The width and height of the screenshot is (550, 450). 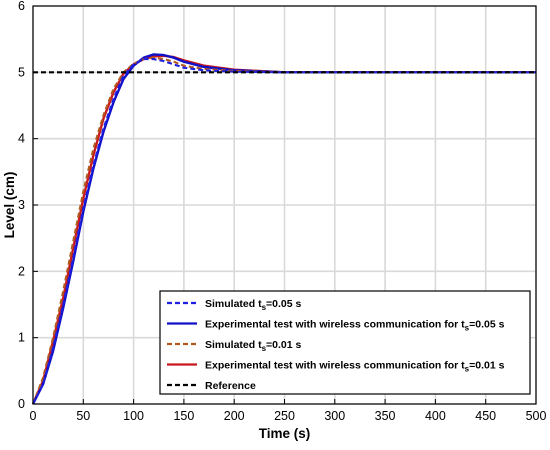 I want to click on x-tick-label: 150, so click(x=183, y=416).